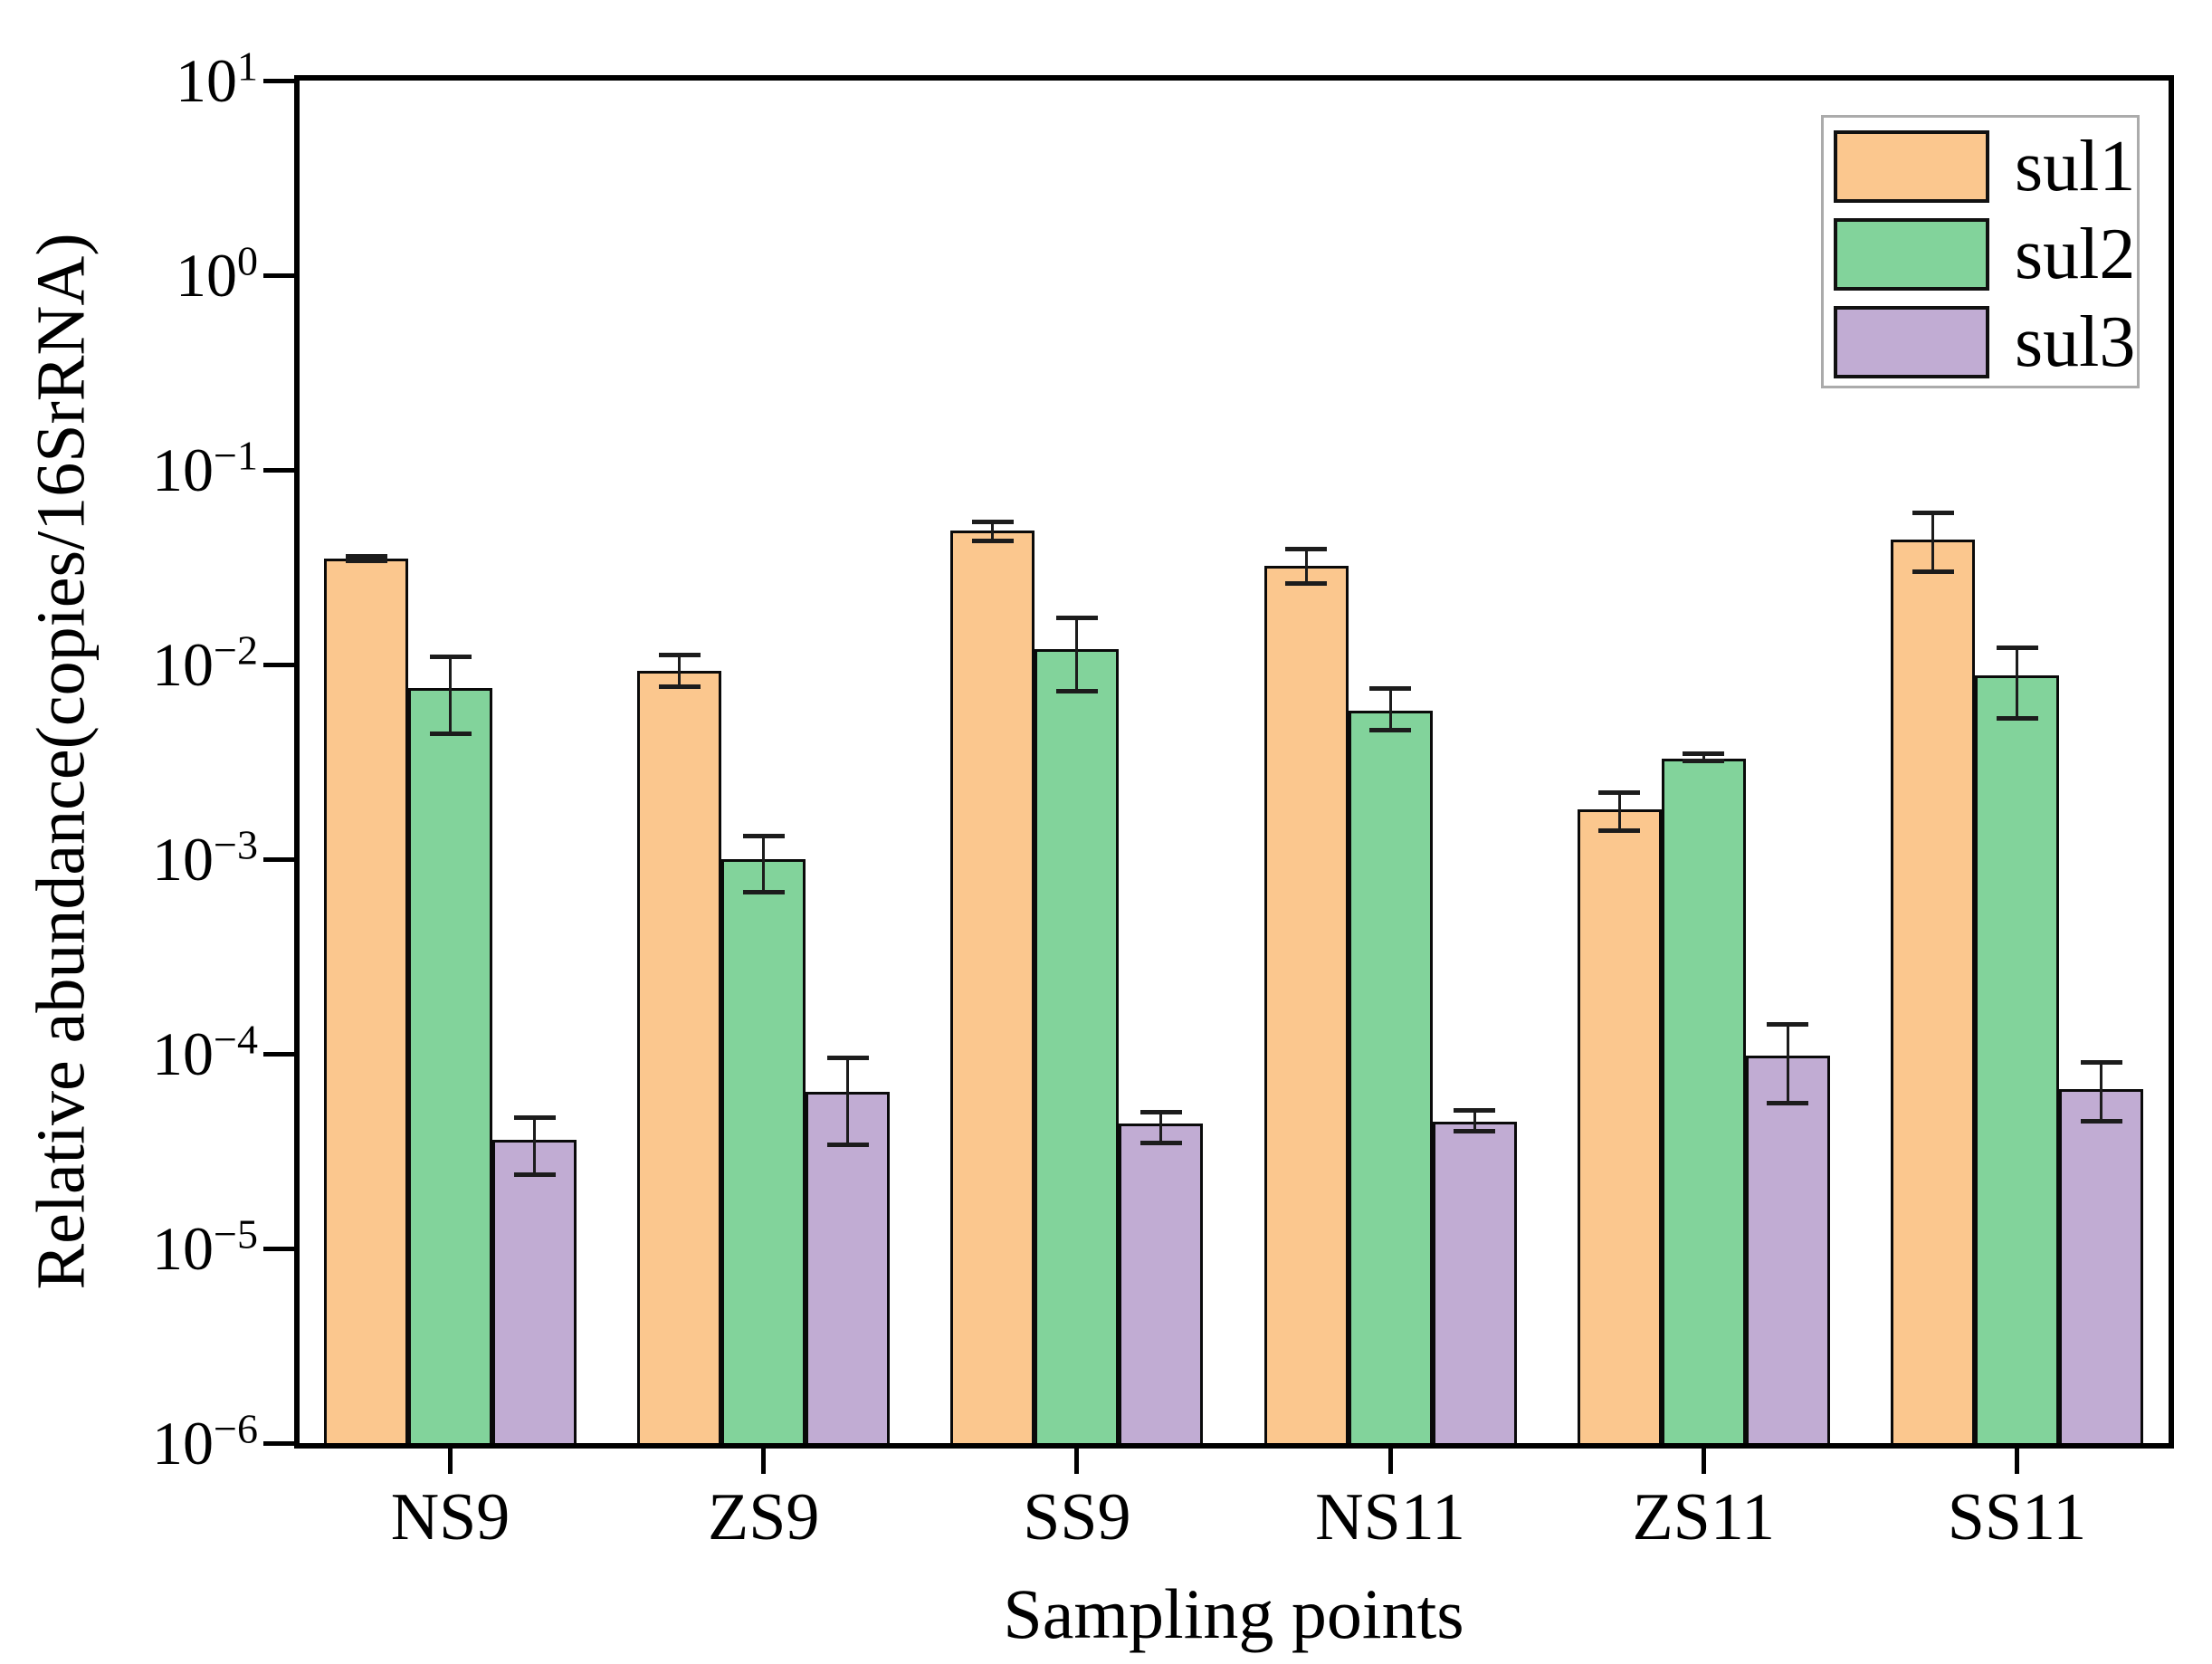 This screenshot has width=2212, height=1664. Describe the element at coordinates (450, 1065) in the screenshot. I see `bar-sul2-NS9` at that location.